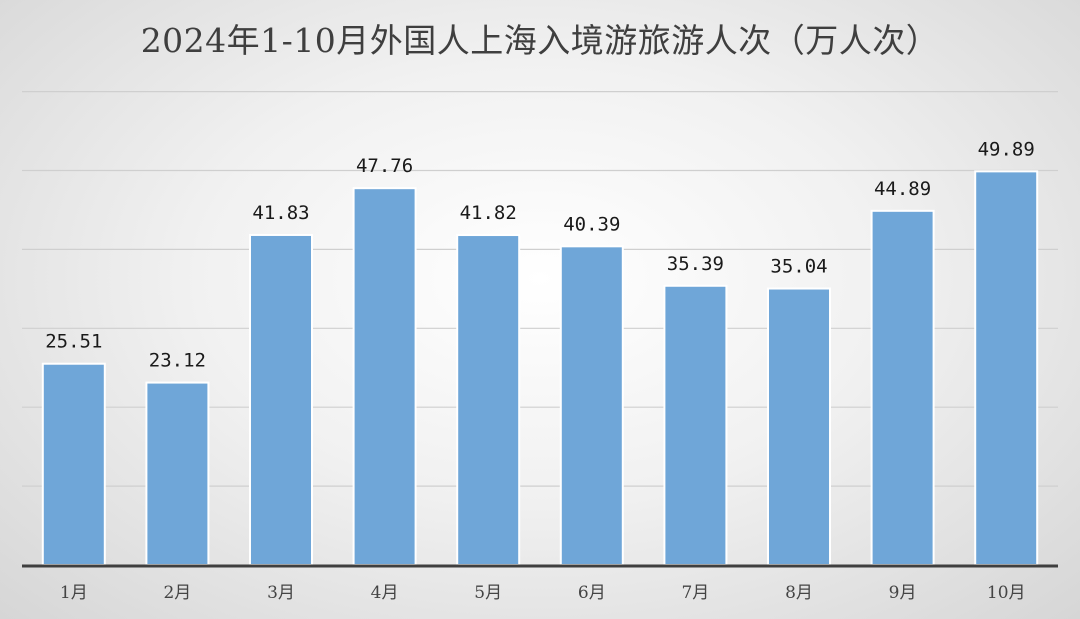 The image size is (1080, 619). Describe the element at coordinates (384, 166) in the screenshot. I see `data-label-4: 47.76` at that location.